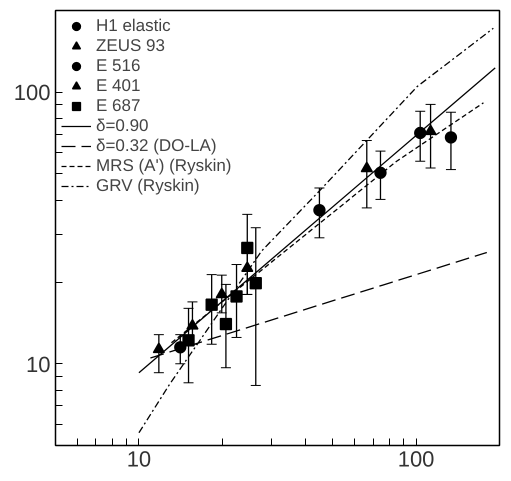  Describe the element at coordinates (122, 126) in the screenshot. I see `legend-label: δ=0.90` at that location.